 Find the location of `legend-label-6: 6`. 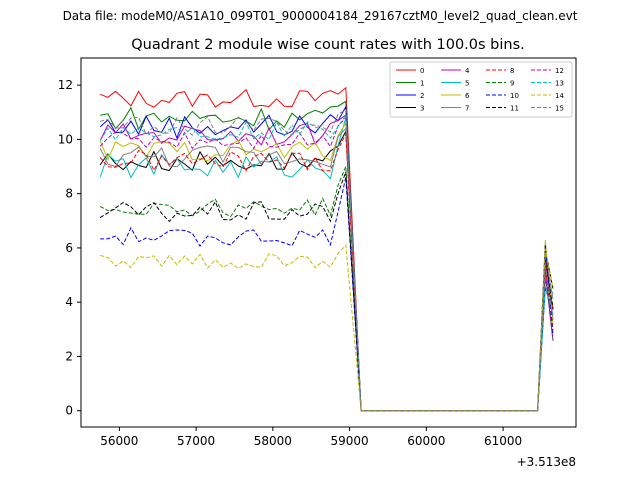

legend-label-6: 6 is located at coordinates (467, 96).